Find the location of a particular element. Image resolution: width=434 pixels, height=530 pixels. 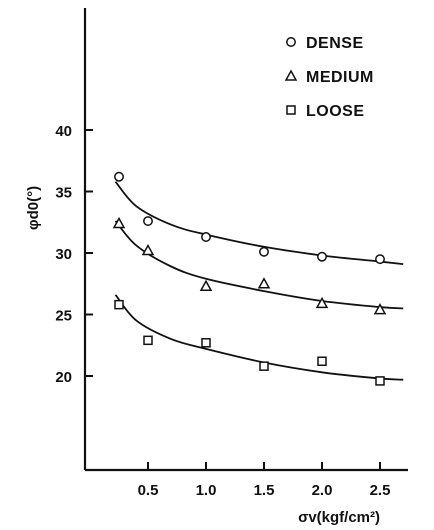

y-axis-label: φd0(°) is located at coordinates (33, 208).